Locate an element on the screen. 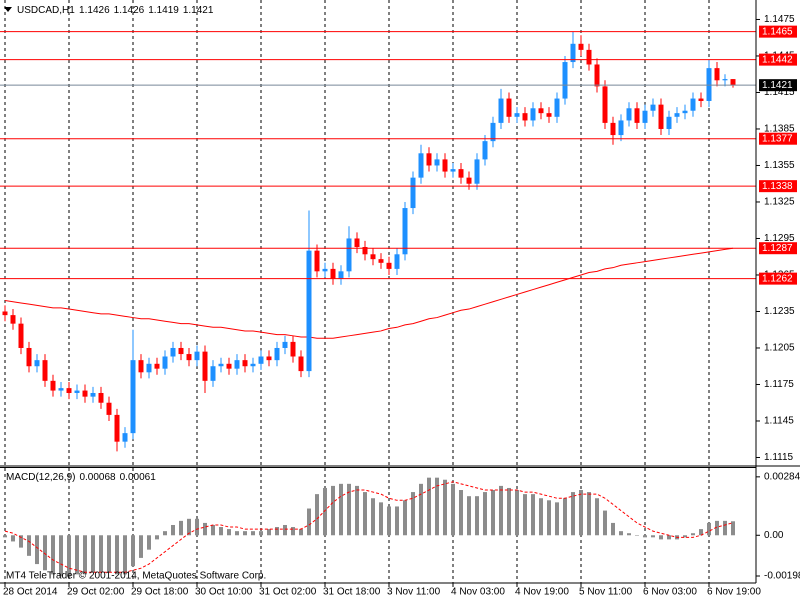 The width and height of the screenshot is (800, 600). moving-average is located at coordinates (369, 293).